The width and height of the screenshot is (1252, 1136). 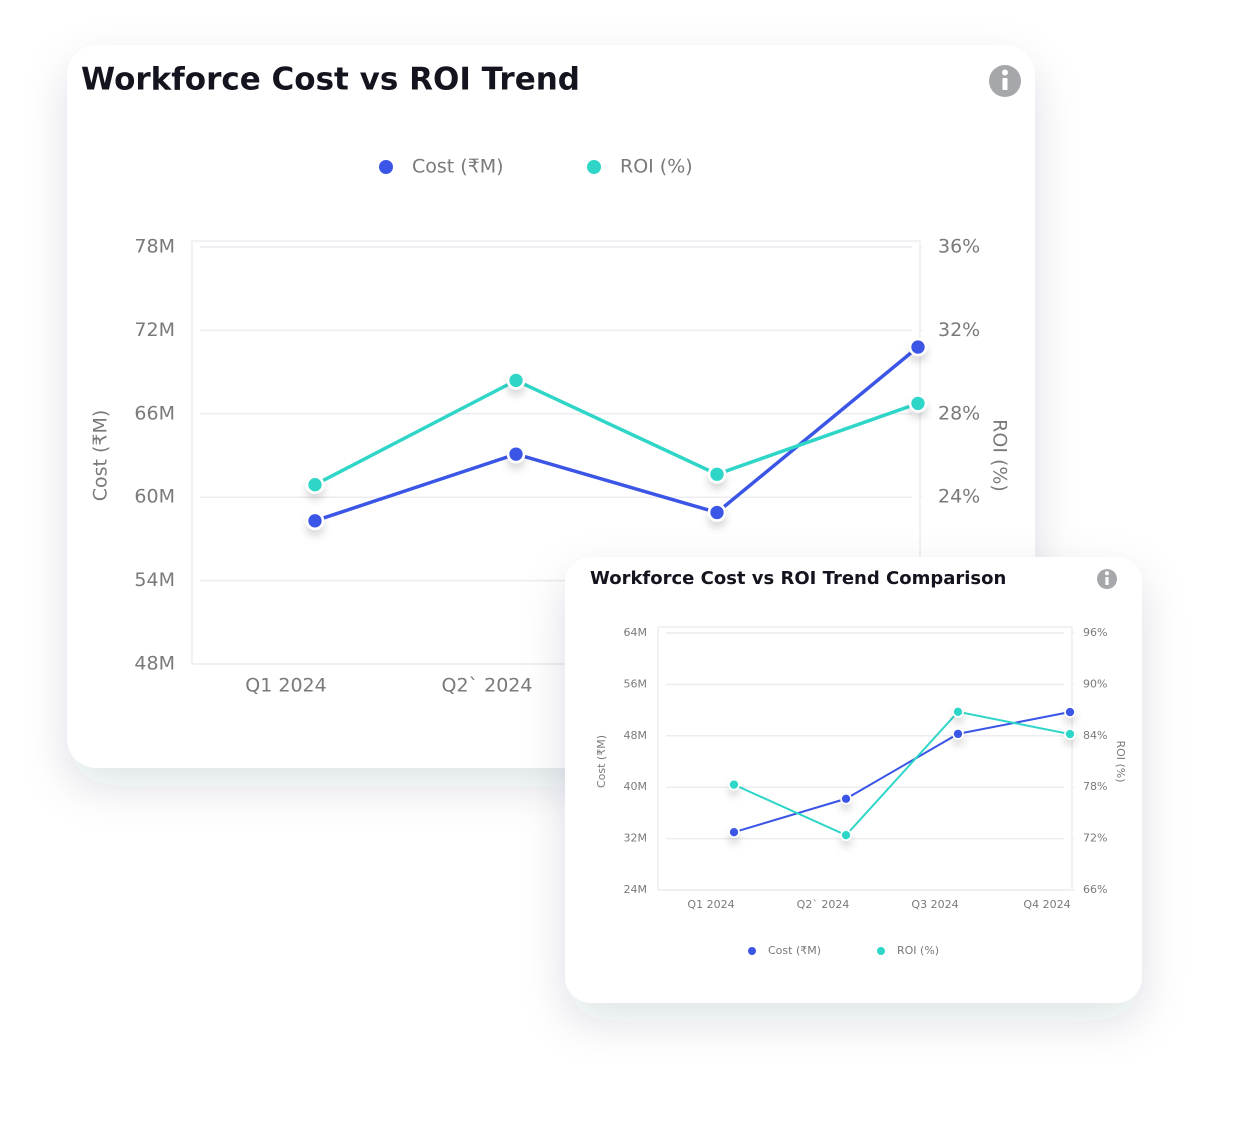 I want to click on x-tick-label: Q4 2024, so click(x=1046, y=904).